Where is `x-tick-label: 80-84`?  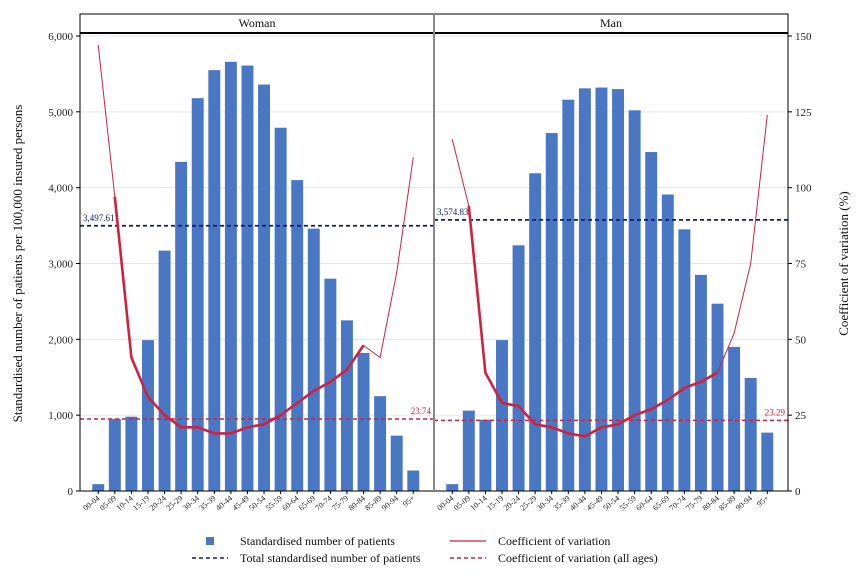
x-tick-label: 80-84 is located at coordinates (357, 503).